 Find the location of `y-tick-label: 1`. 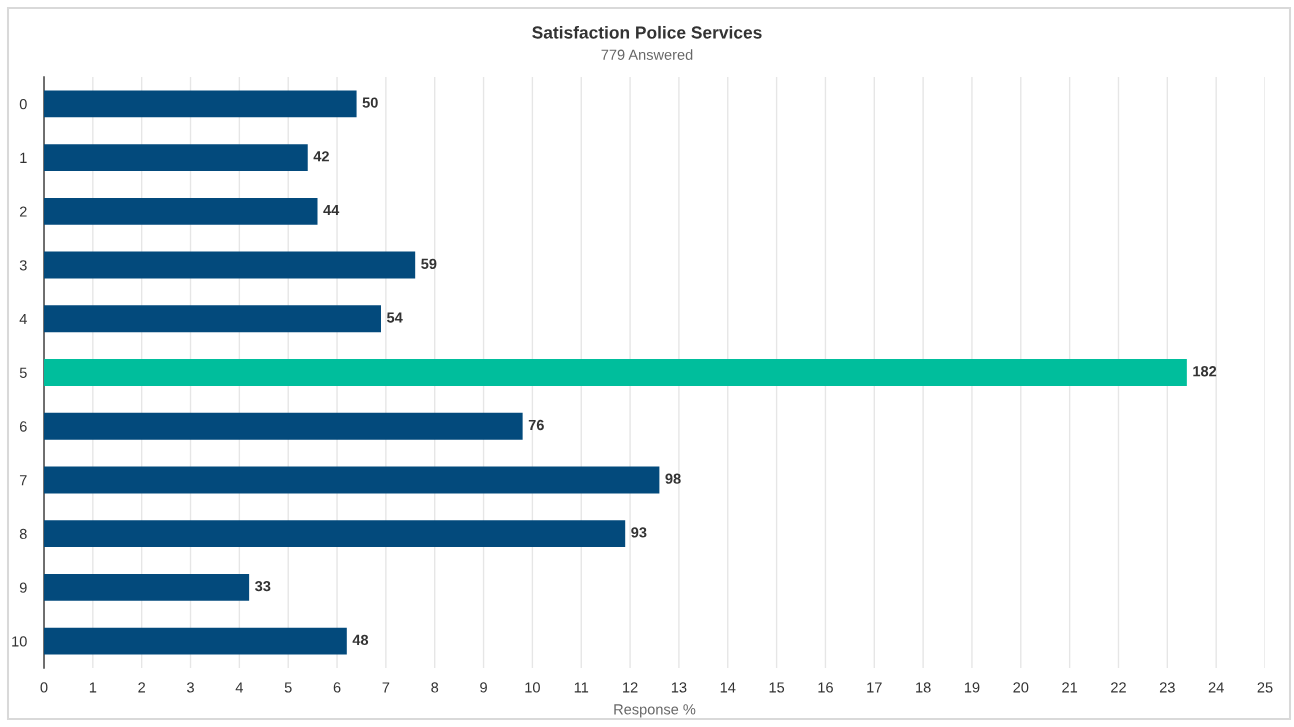

y-tick-label: 1 is located at coordinates (23, 157).